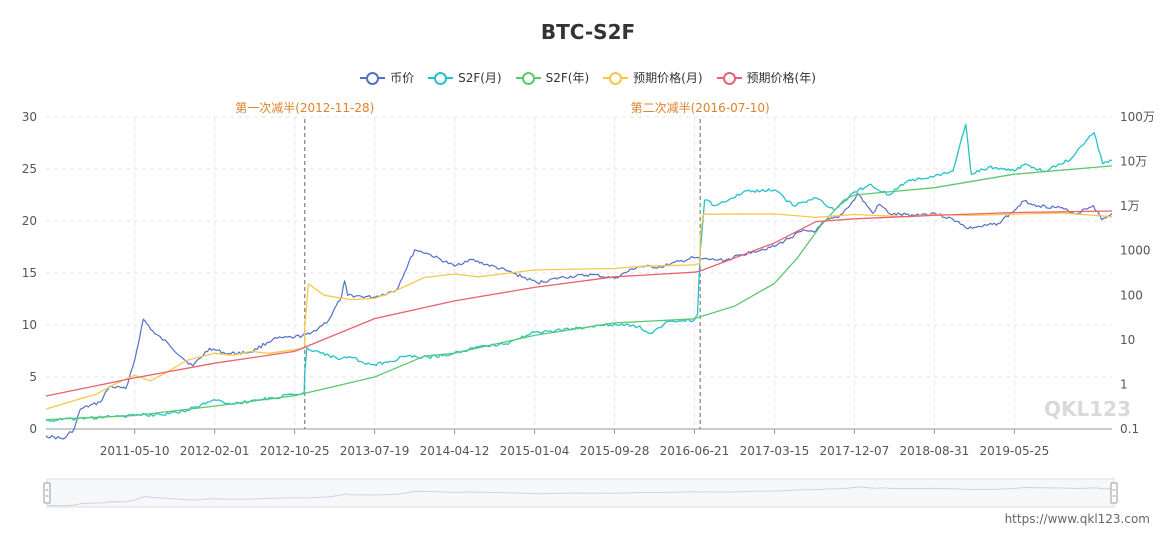 The image size is (1176, 540). What do you see at coordinates (1014, 451) in the screenshot?
I see `x-tick-label: 2019-05-25` at bounding box center [1014, 451].